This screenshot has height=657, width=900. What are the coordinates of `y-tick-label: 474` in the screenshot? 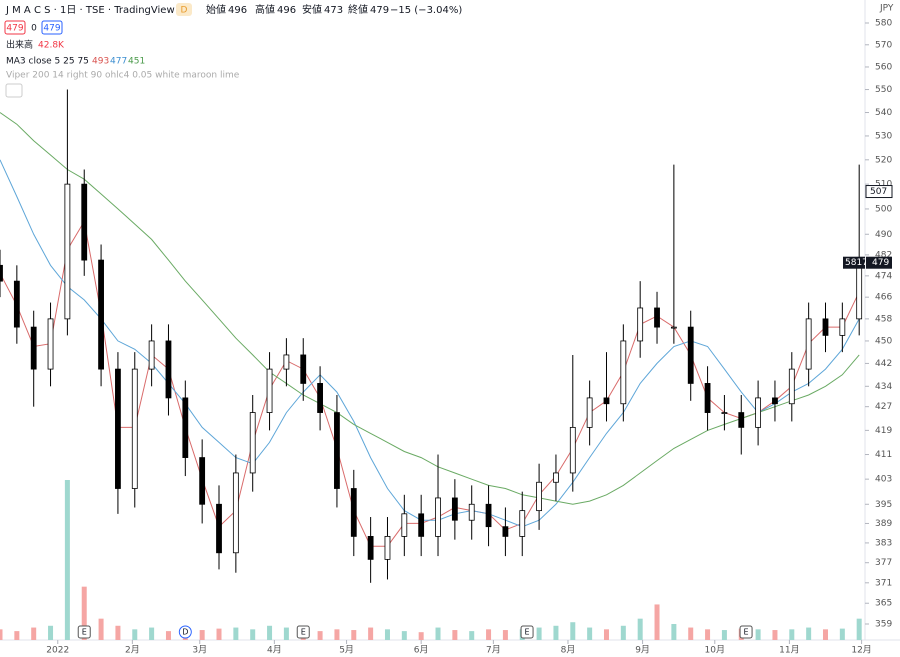 It's located at (883, 276).